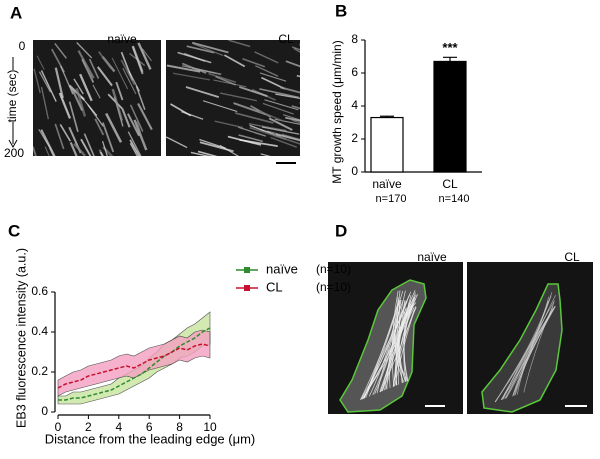  Describe the element at coordinates (354, 138) in the screenshot. I see `y-tick-label: 2` at that location.